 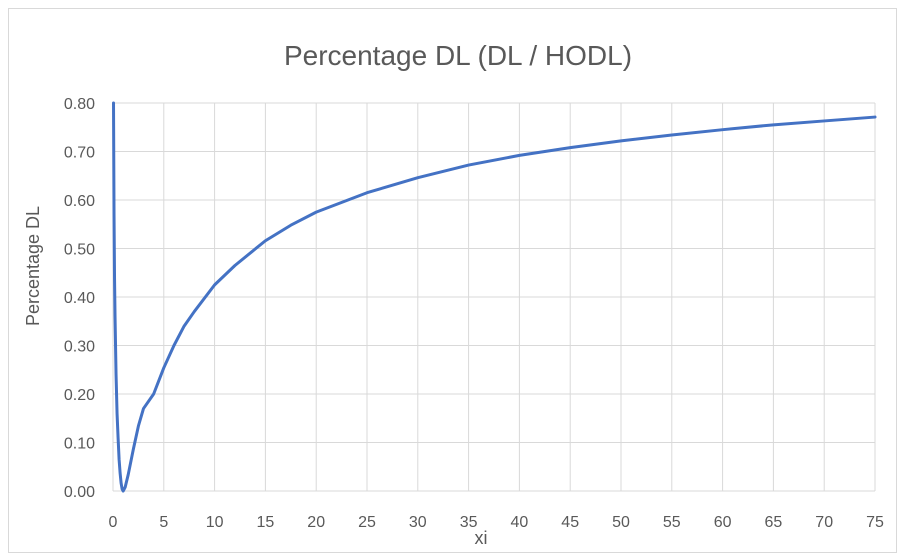 I want to click on y-axis-ticks: 0.00 0.10 0.20 0.30 0.40 0.50 0.60 0.70 0.80, so click(x=79, y=298).